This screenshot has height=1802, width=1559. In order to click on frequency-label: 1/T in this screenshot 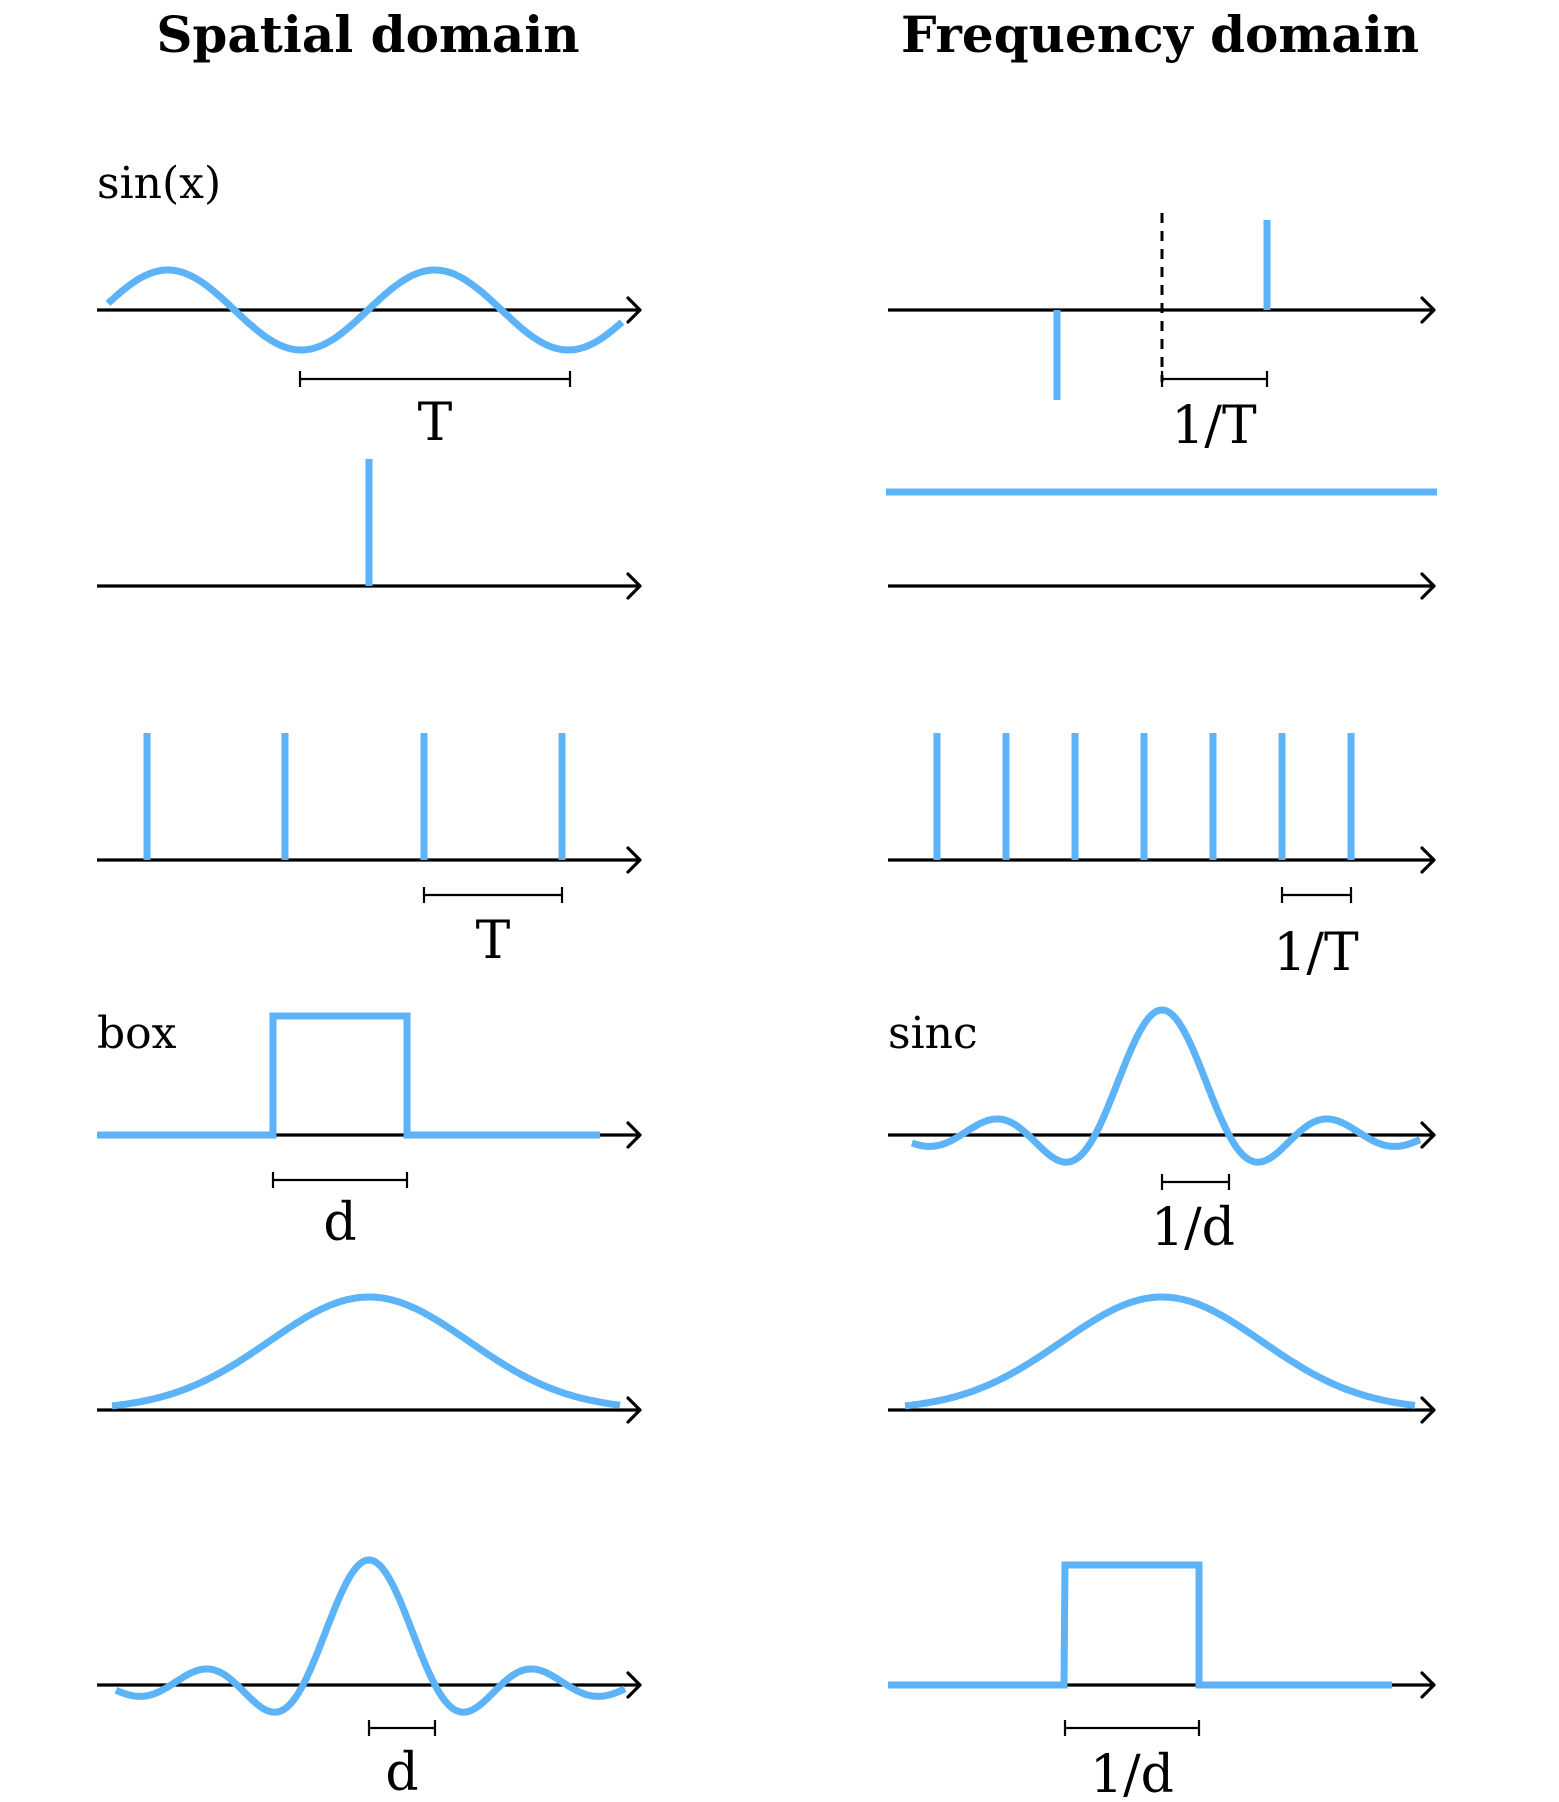, I will do `click(1214, 426)`.